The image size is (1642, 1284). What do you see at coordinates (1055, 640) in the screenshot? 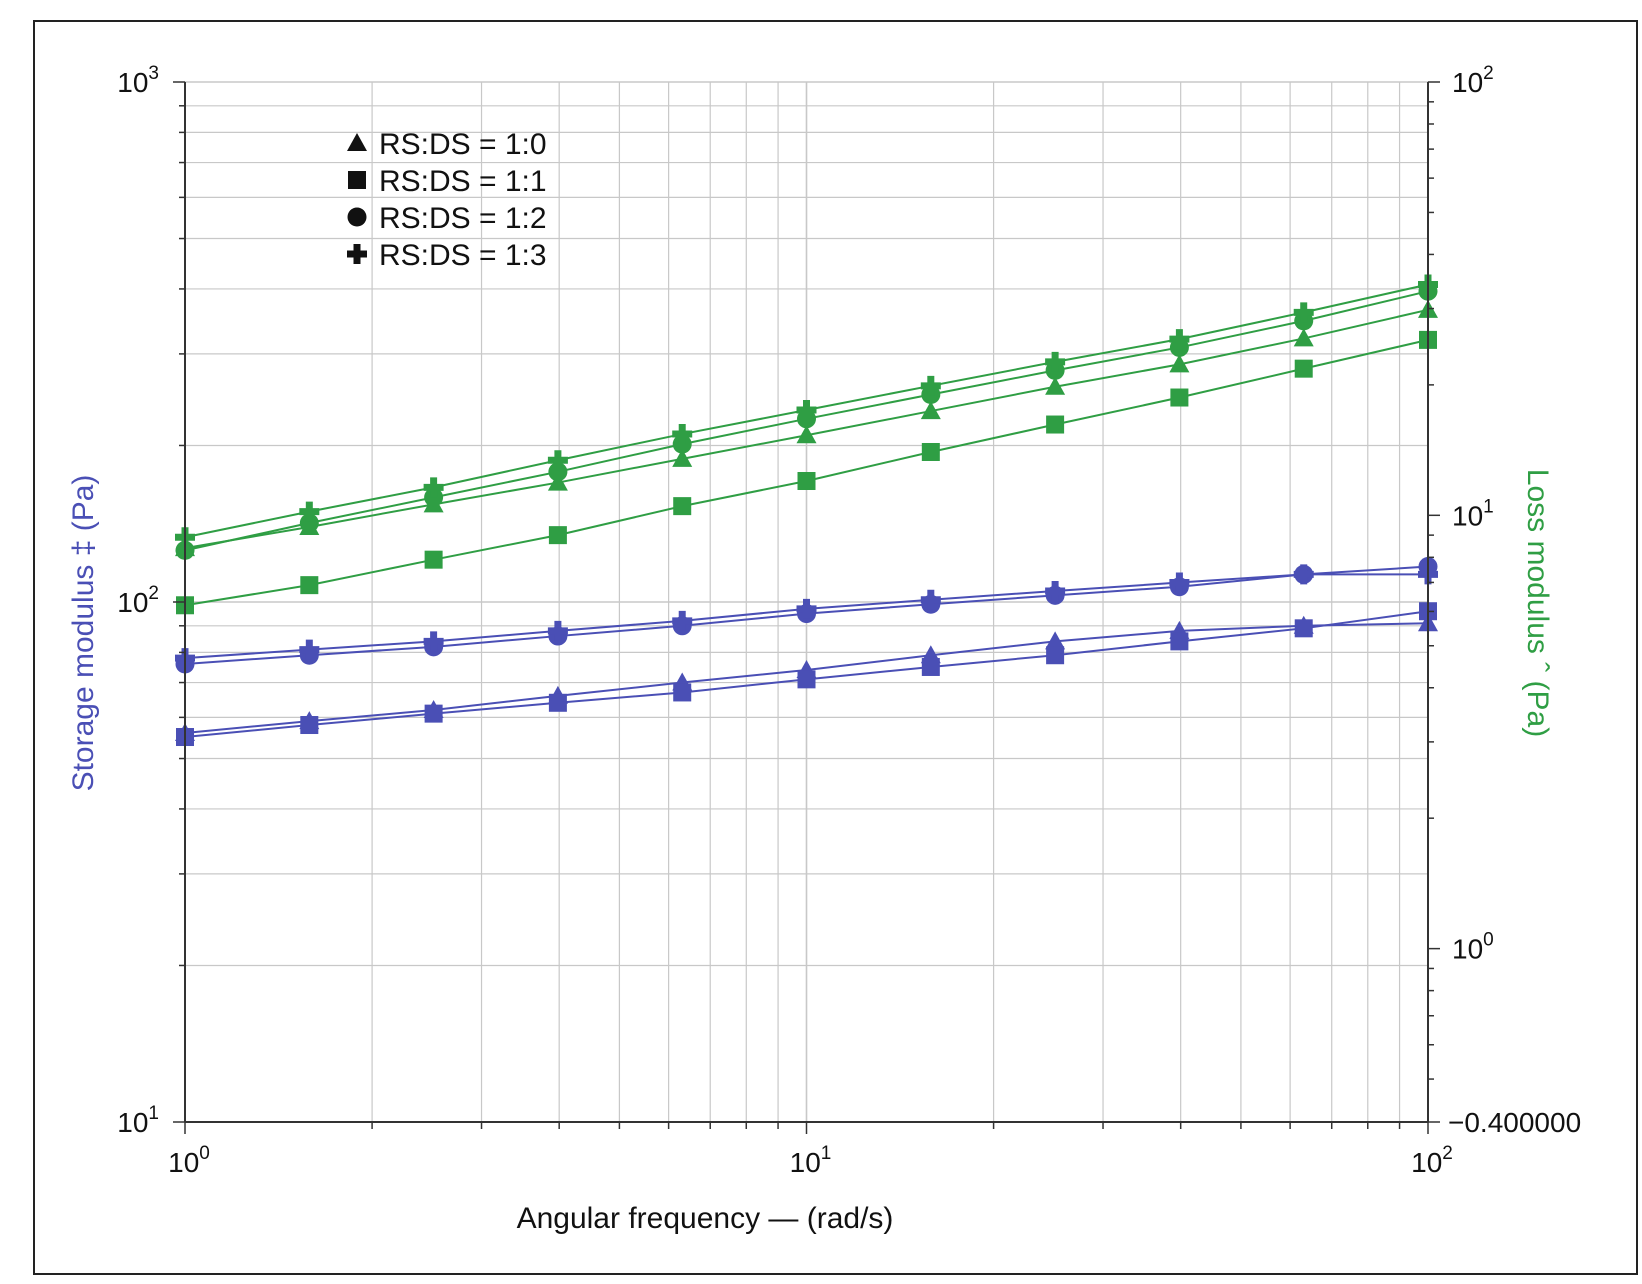
I see `storage-point-triangle` at bounding box center [1055, 640].